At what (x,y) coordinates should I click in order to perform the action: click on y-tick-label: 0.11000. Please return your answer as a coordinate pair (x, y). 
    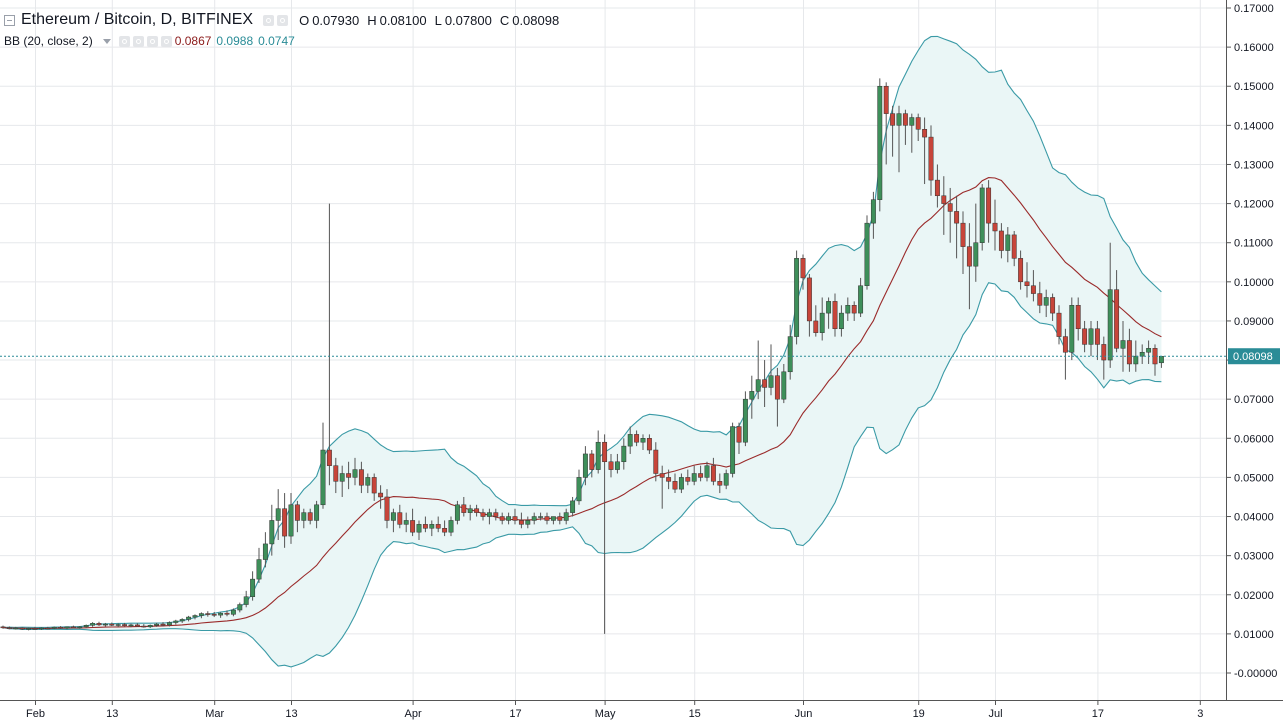
    Looking at the image, I should click on (1253, 244).